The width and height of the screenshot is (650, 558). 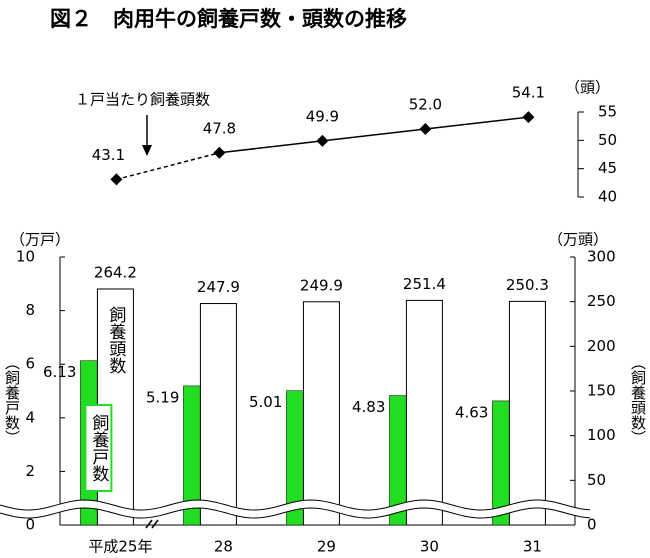 I want to click on x-tick-label: 29, so click(x=326, y=547).